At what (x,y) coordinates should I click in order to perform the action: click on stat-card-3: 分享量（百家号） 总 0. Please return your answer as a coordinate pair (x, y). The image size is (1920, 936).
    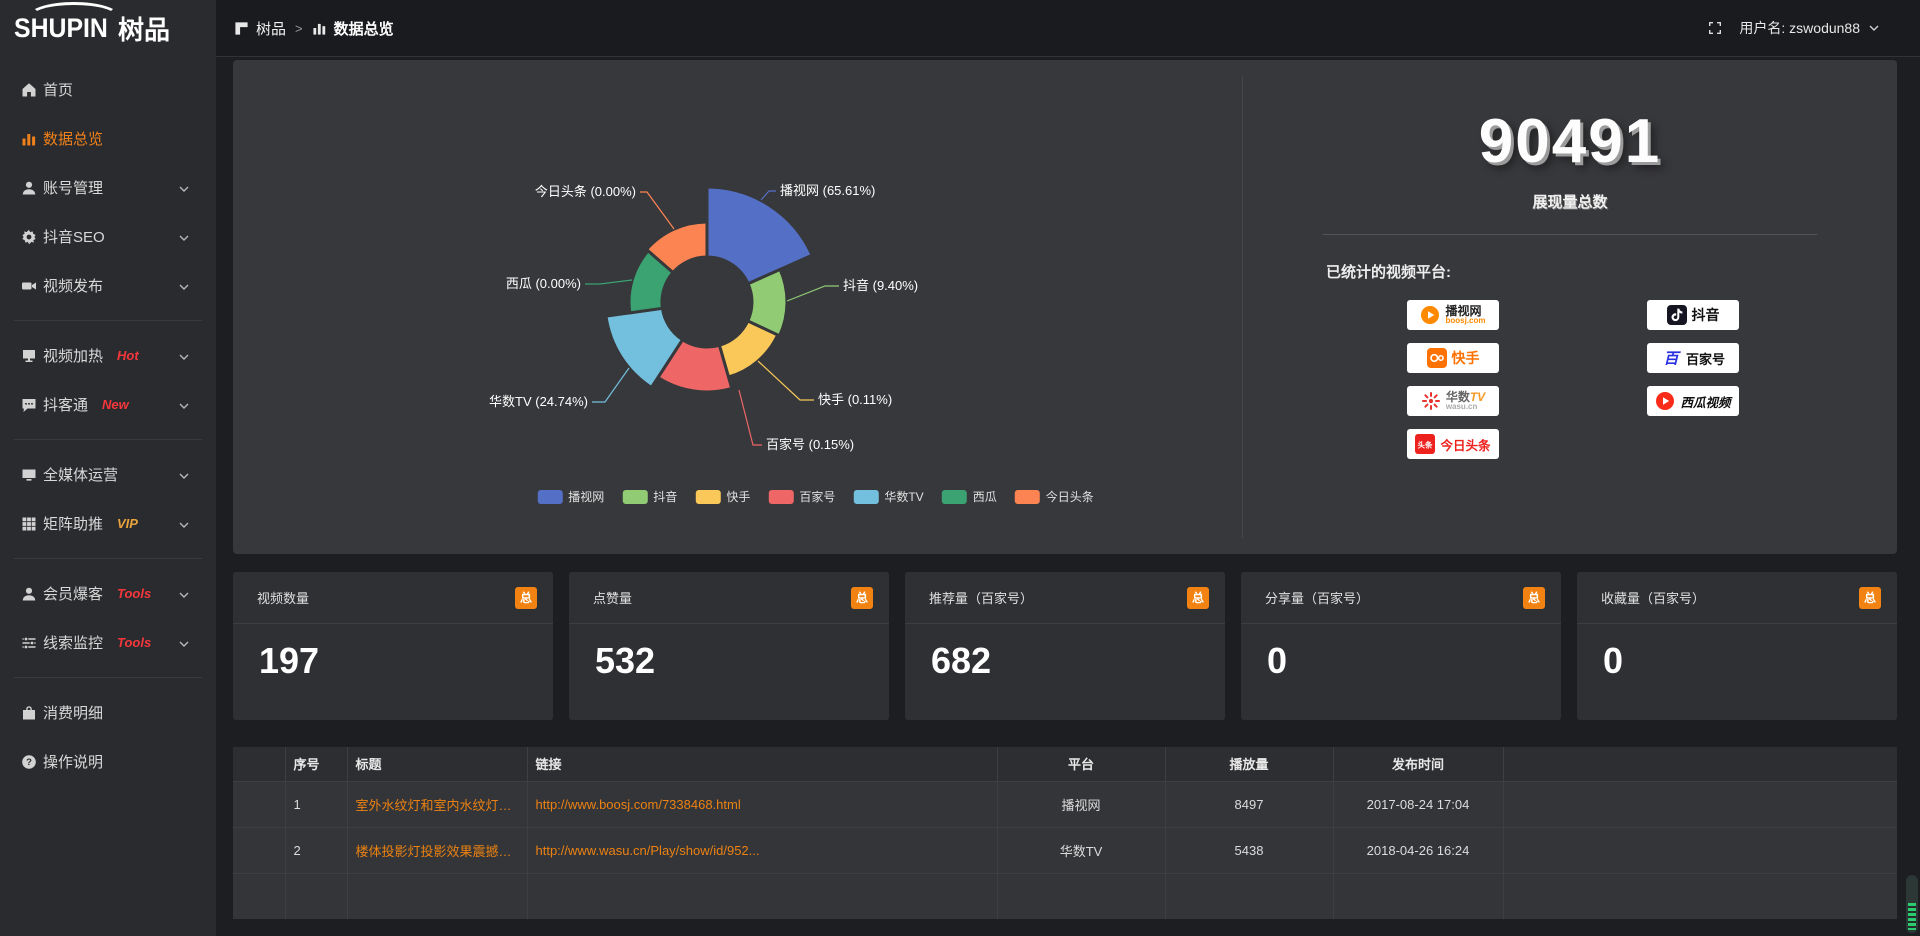
    Looking at the image, I should click on (1401, 646).